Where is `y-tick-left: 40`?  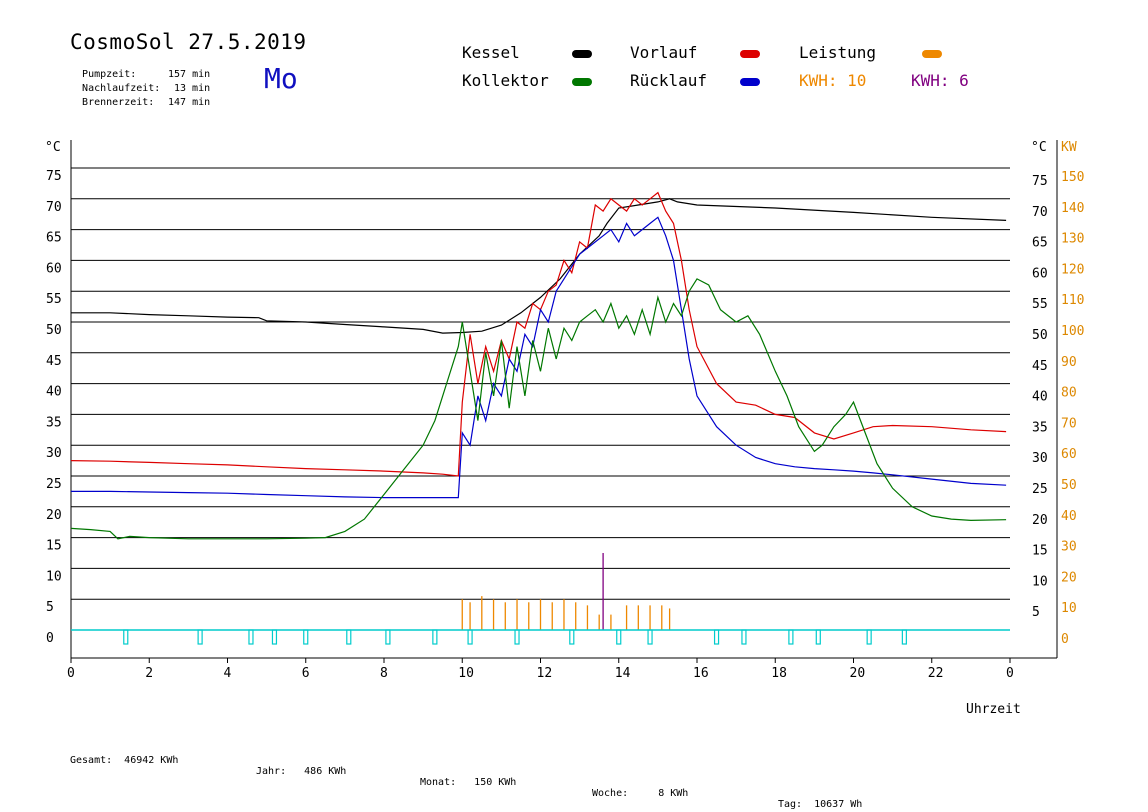 y-tick-left: 40 is located at coordinates (54, 392).